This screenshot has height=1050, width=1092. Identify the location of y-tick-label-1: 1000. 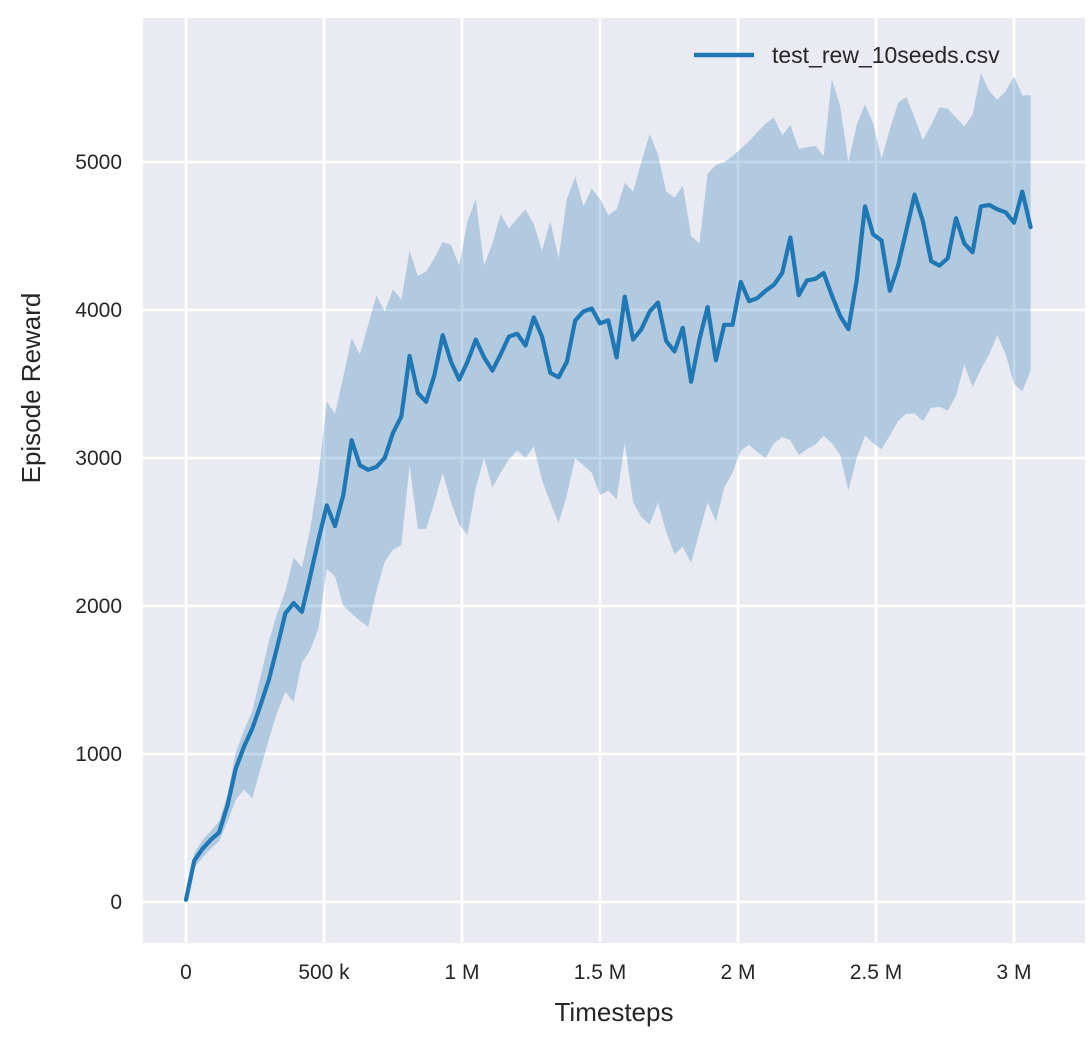
(98, 754).